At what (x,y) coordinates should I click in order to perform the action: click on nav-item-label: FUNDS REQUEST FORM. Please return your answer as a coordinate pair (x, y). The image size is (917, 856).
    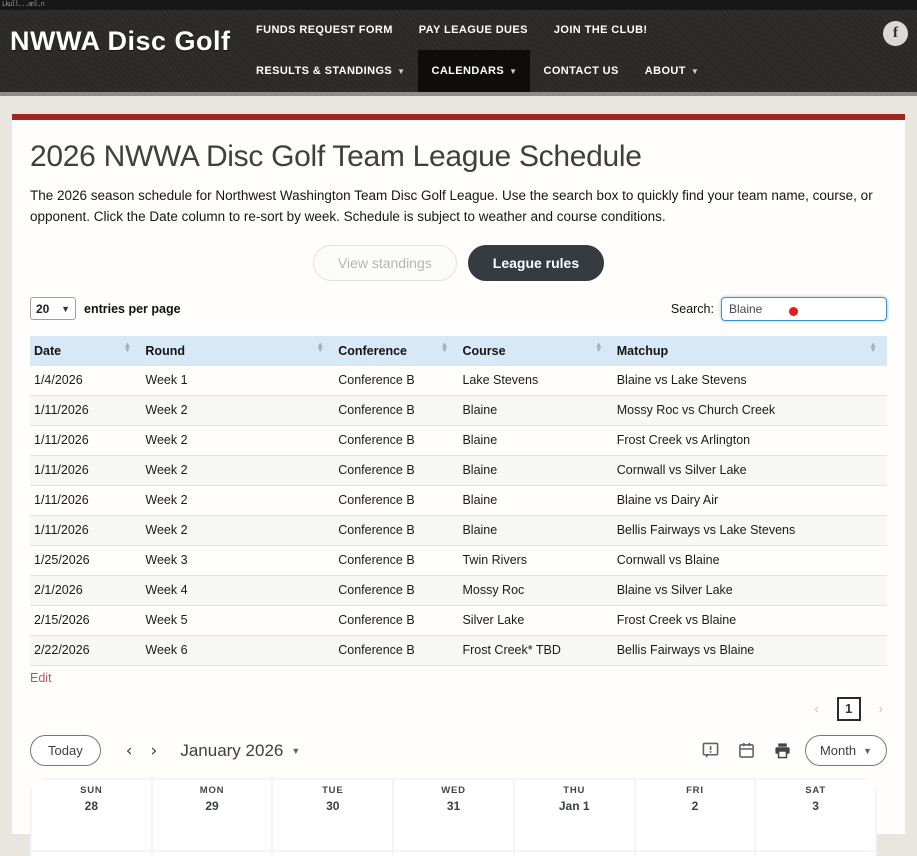
    Looking at the image, I should click on (324, 30).